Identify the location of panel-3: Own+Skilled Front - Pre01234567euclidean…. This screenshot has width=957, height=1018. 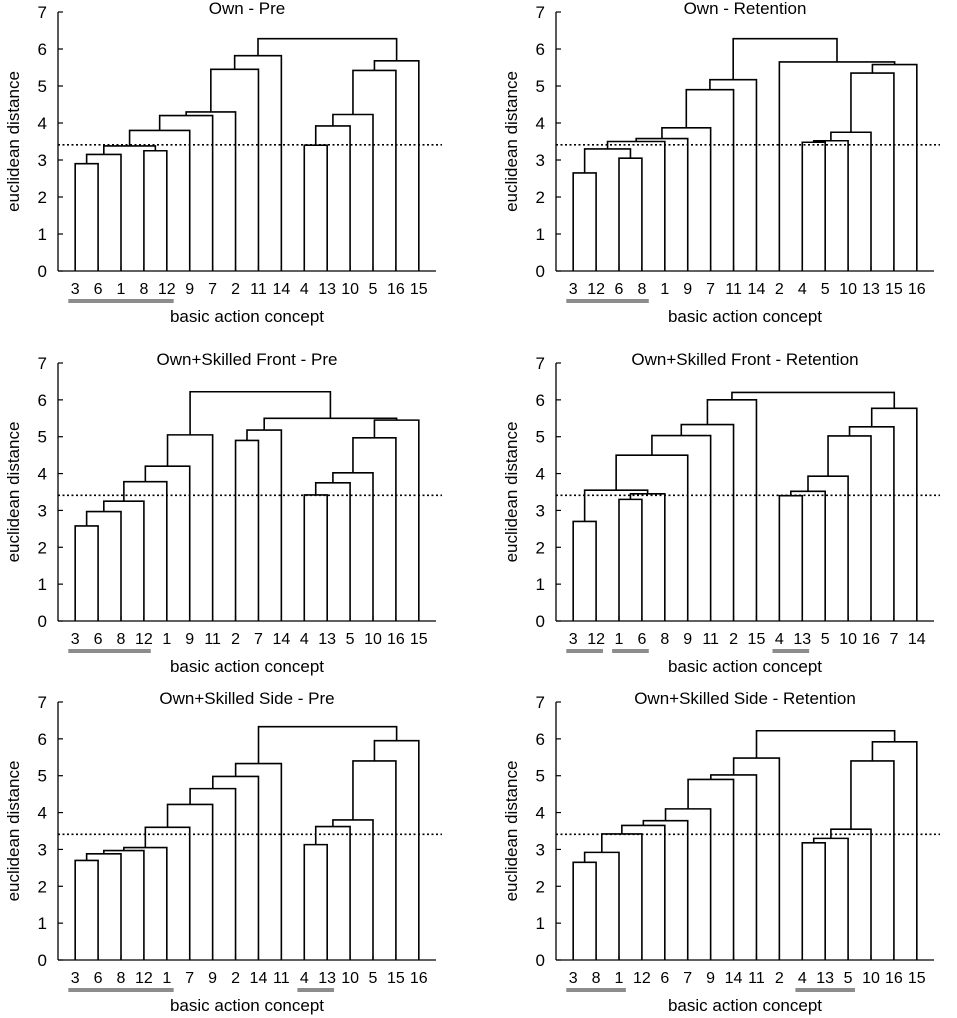
(223, 513).